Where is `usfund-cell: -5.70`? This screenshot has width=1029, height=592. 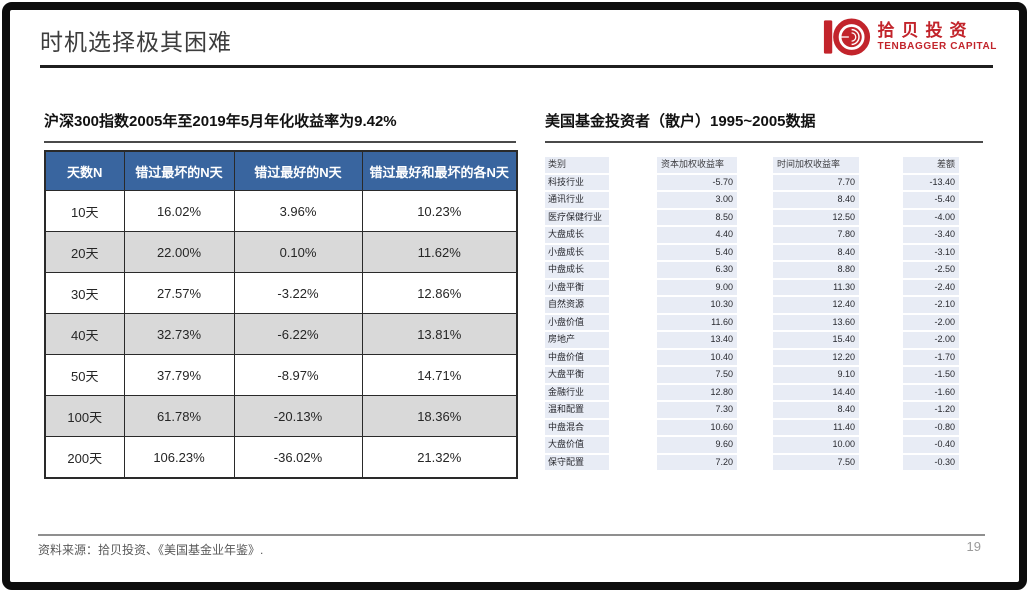 usfund-cell: -5.70 is located at coordinates (697, 182).